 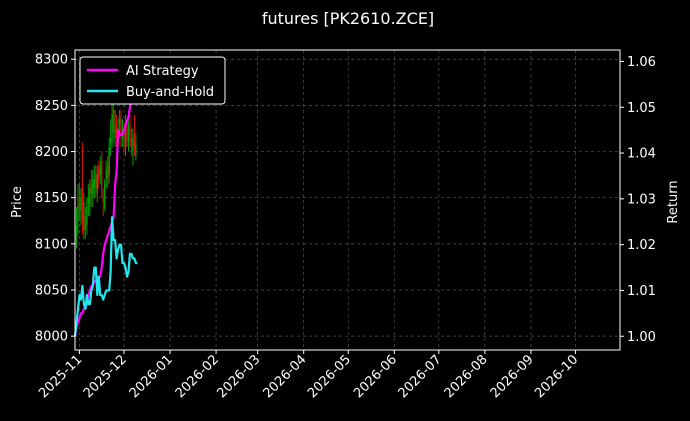 What do you see at coordinates (170, 92) in the screenshot?
I see `legend-label-buy-and-hold: Buy-and-Hold` at bounding box center [170, 92].